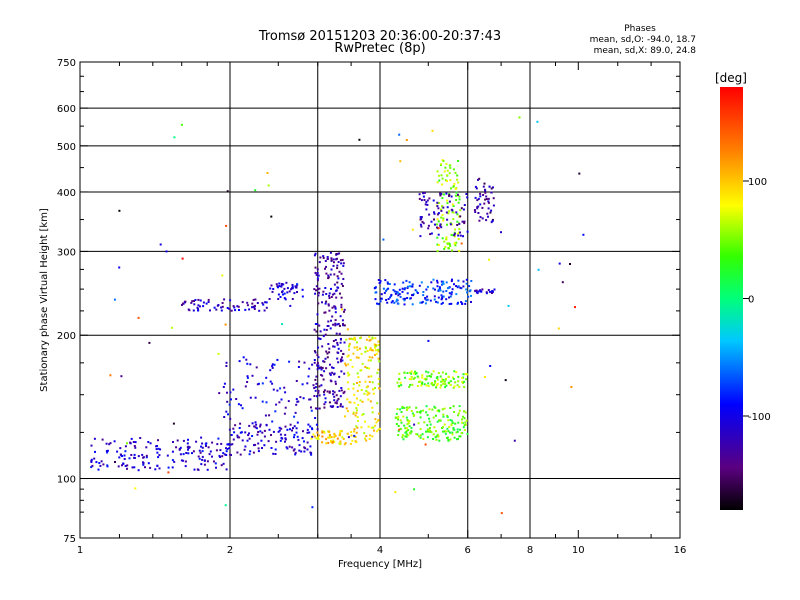 The image size is (800, 600). Describe the element at coordinates (643, 40) in the screenshot. I see `phases-line-o: mean, sd,O: -94.0, 18.7` at that location.